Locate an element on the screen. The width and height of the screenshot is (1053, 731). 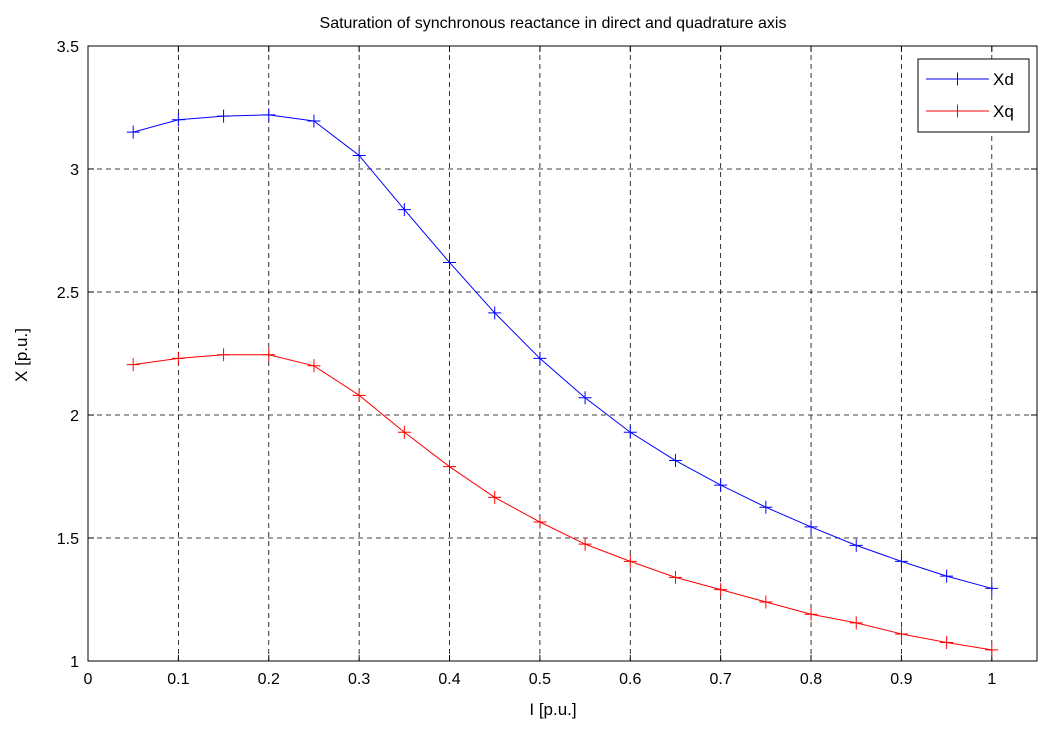
legend-label: Xq is located at coordinates (1003, 111).